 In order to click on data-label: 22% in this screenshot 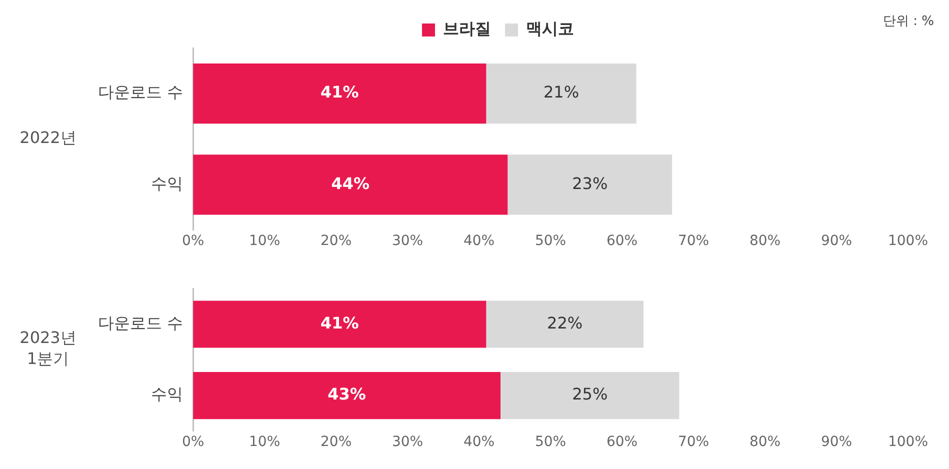, I will do `click(565, 322)`.